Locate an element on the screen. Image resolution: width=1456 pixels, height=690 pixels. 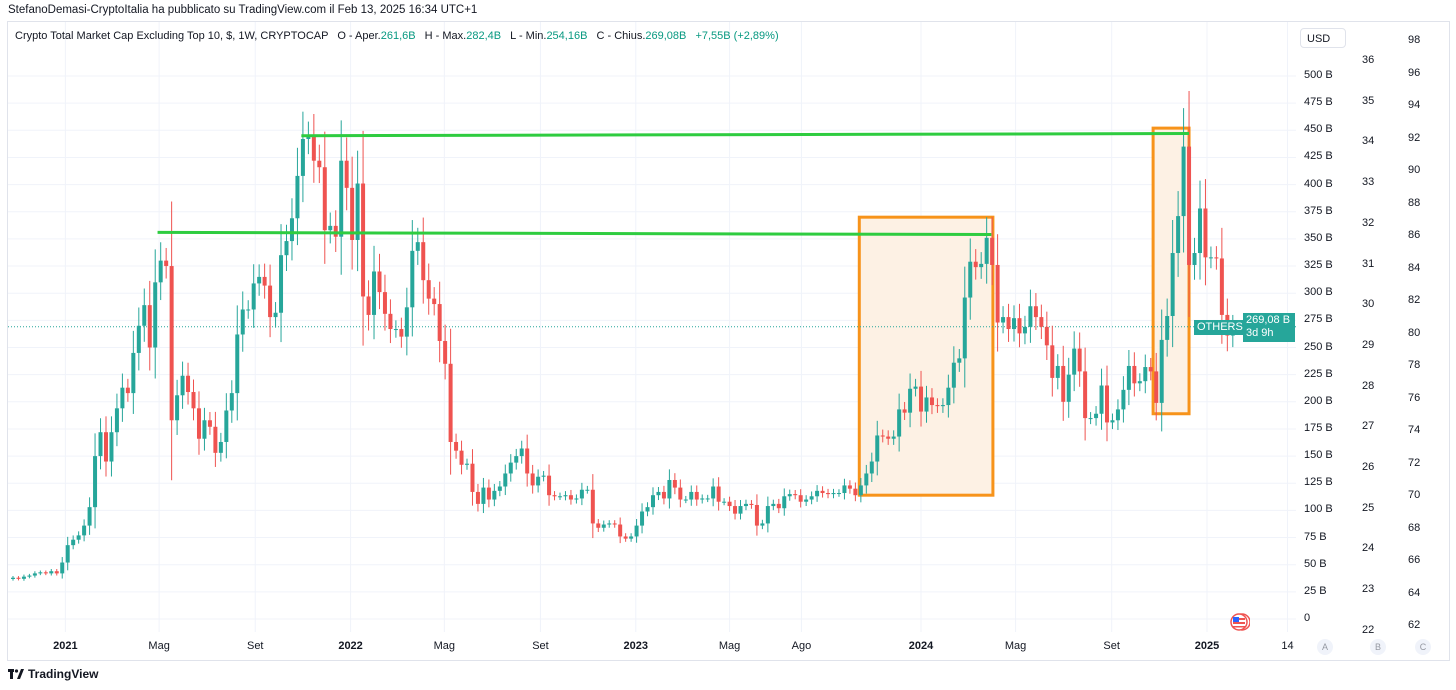
scale-c-tick-label: 84 is located at coordinates (1414, 267).